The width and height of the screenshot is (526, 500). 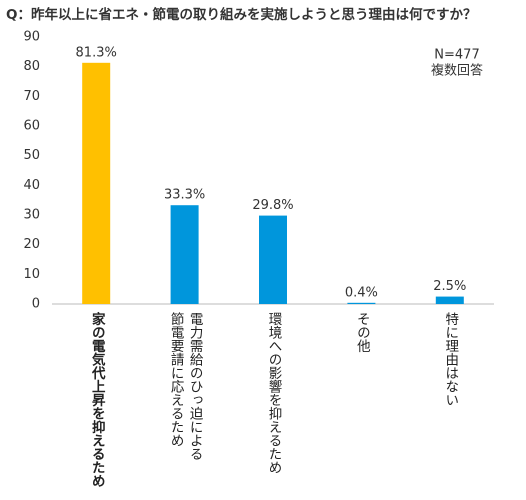 I want to click on chart-title: Q：昨年以上に省エネ・節電の取り組みを実施しようと思う理由は何ですか？, so click(x=241, y=14).